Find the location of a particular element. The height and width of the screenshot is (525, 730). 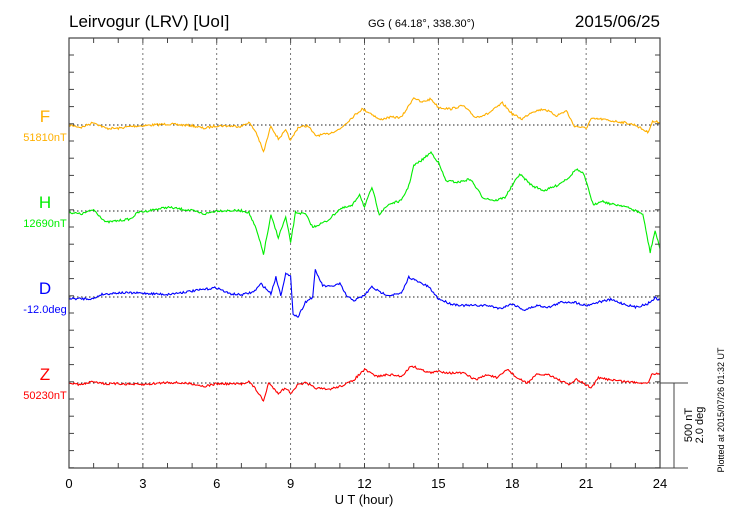

series-name-H: H is located at coordinates (45, 202).